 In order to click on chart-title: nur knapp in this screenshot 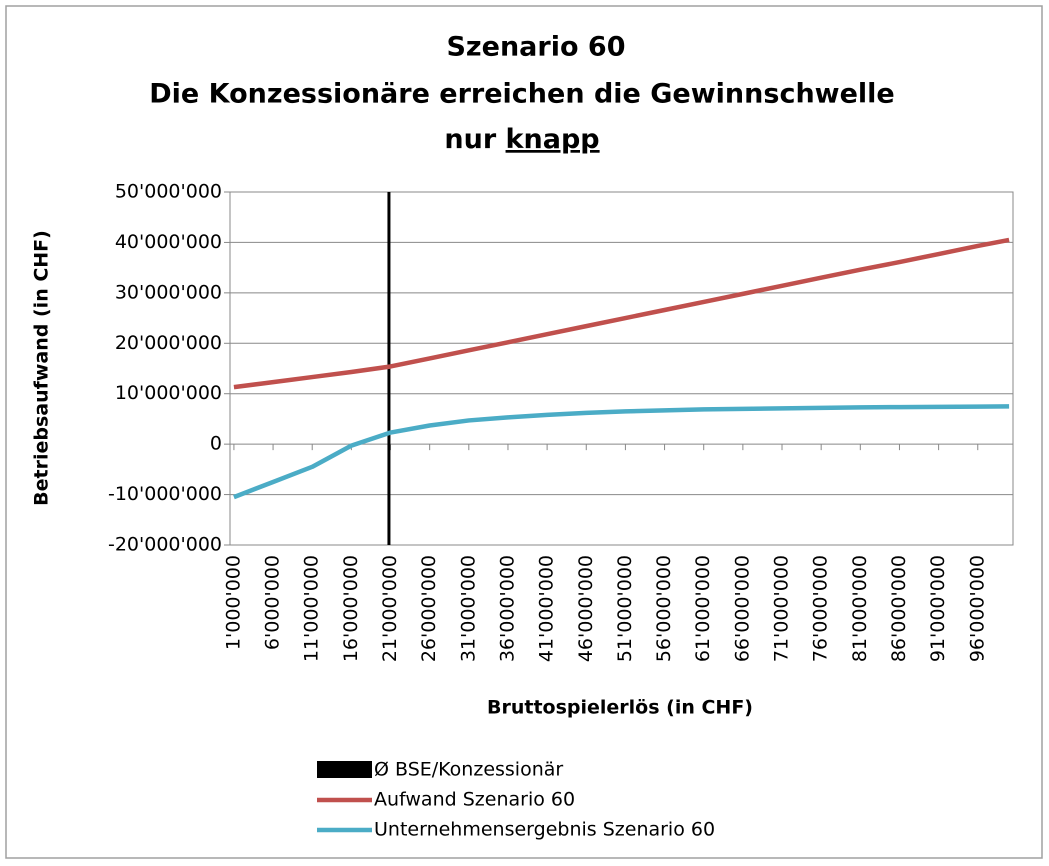, I will do `click(521, 139)`.